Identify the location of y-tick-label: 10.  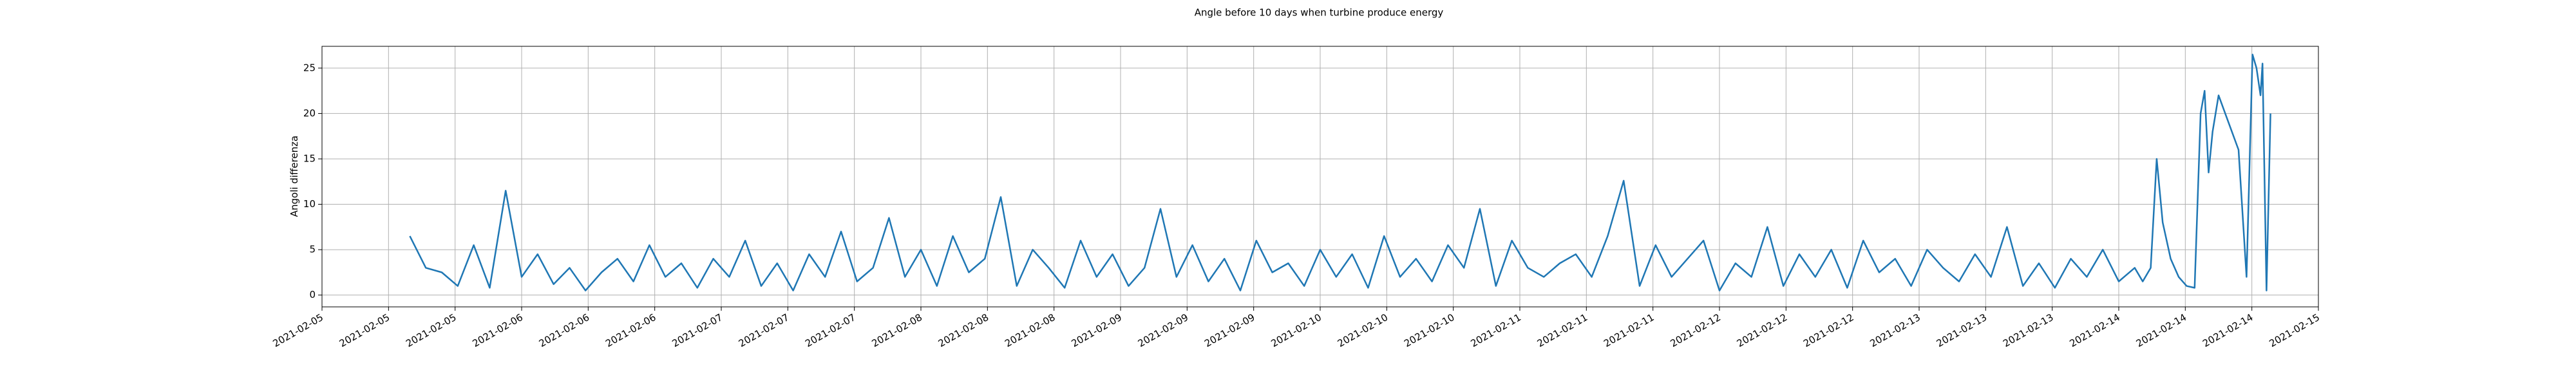
(309, 204).